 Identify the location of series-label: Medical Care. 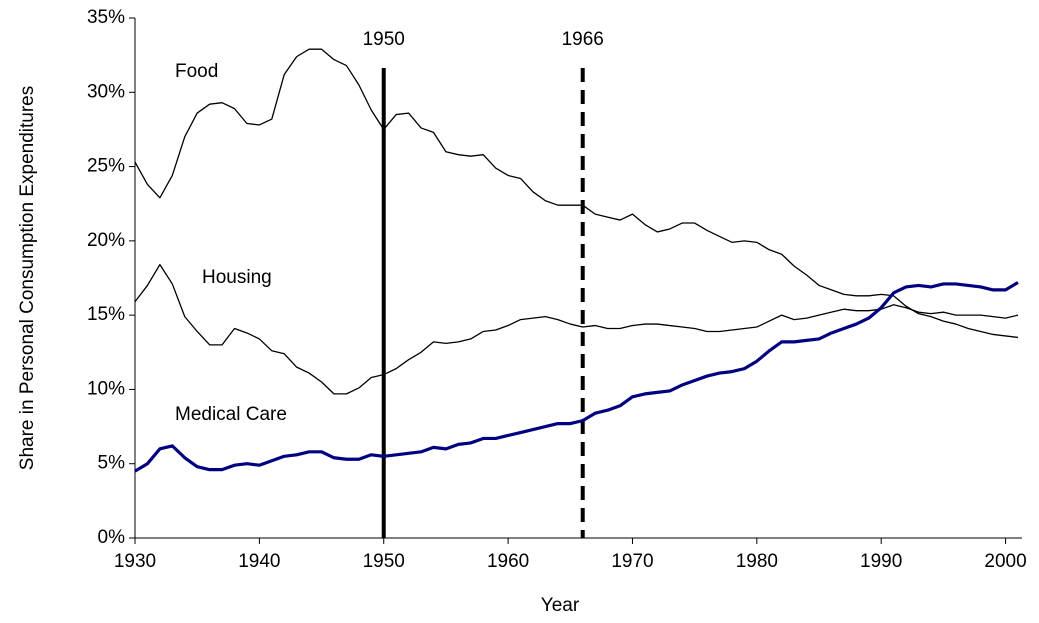
(231, 414).